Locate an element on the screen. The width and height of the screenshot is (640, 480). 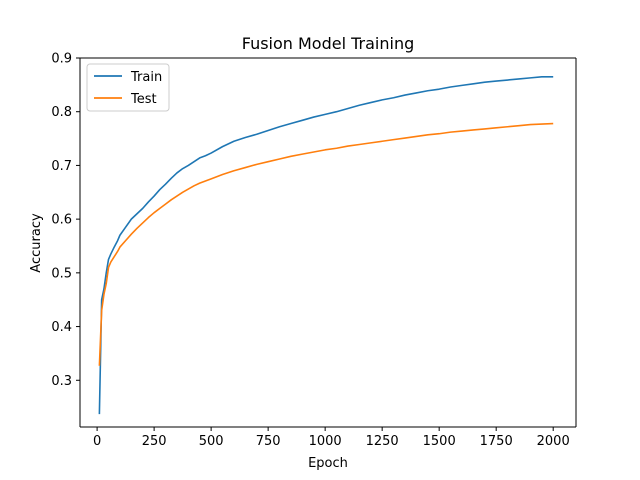
chart-title: Fusion Model Training is located at coordinates (328, 43).